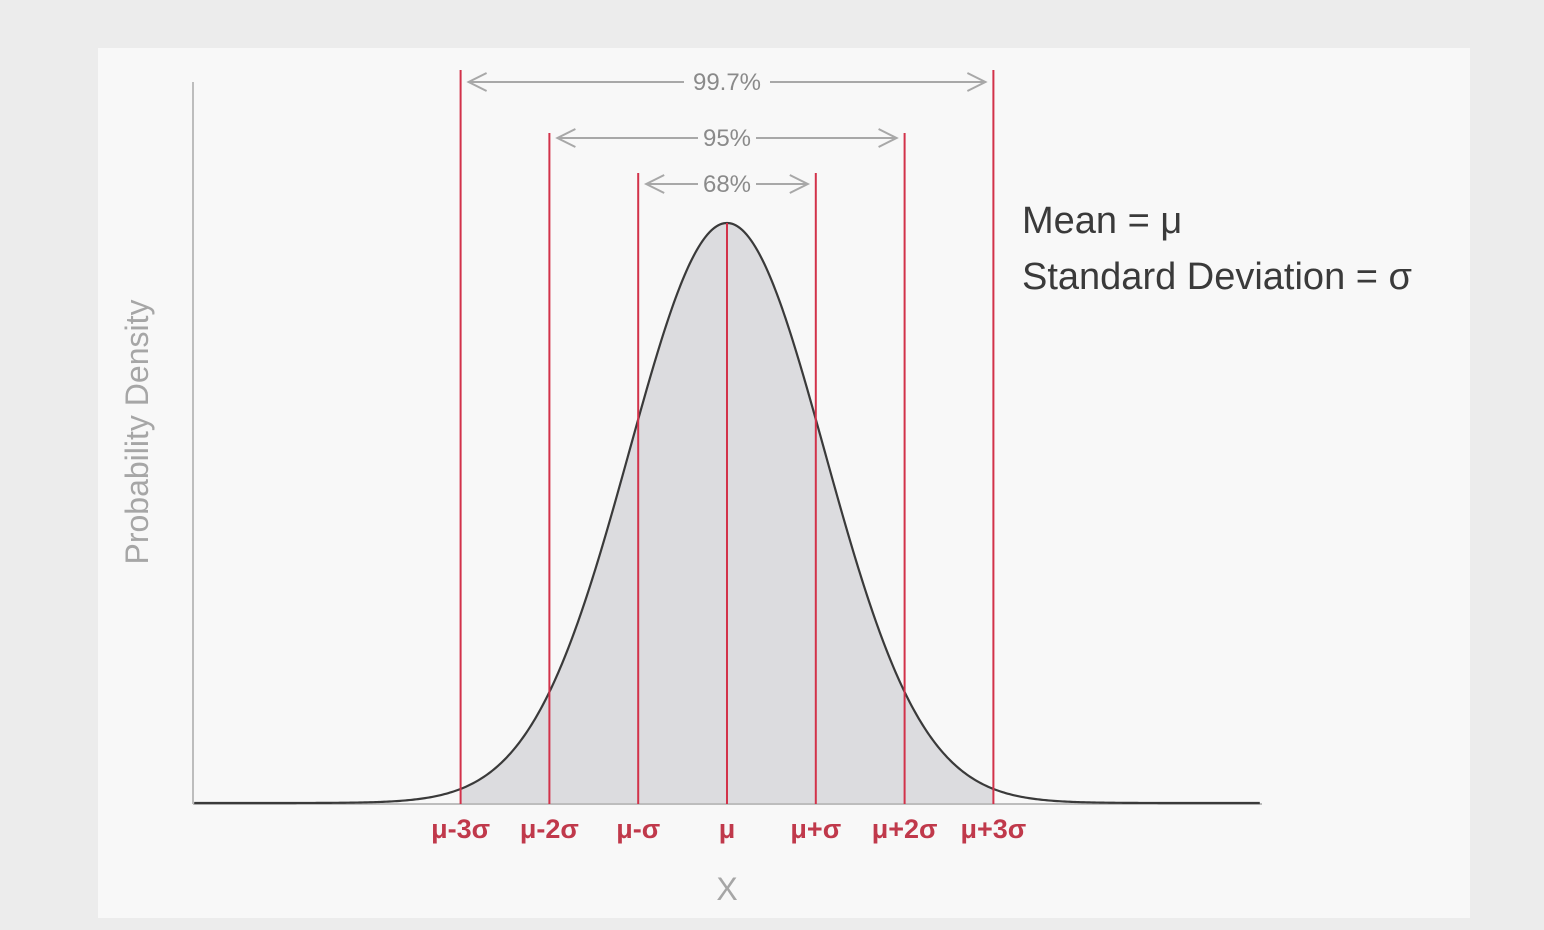  I want to click on interval-arrow: 68%, so click(727, 184).